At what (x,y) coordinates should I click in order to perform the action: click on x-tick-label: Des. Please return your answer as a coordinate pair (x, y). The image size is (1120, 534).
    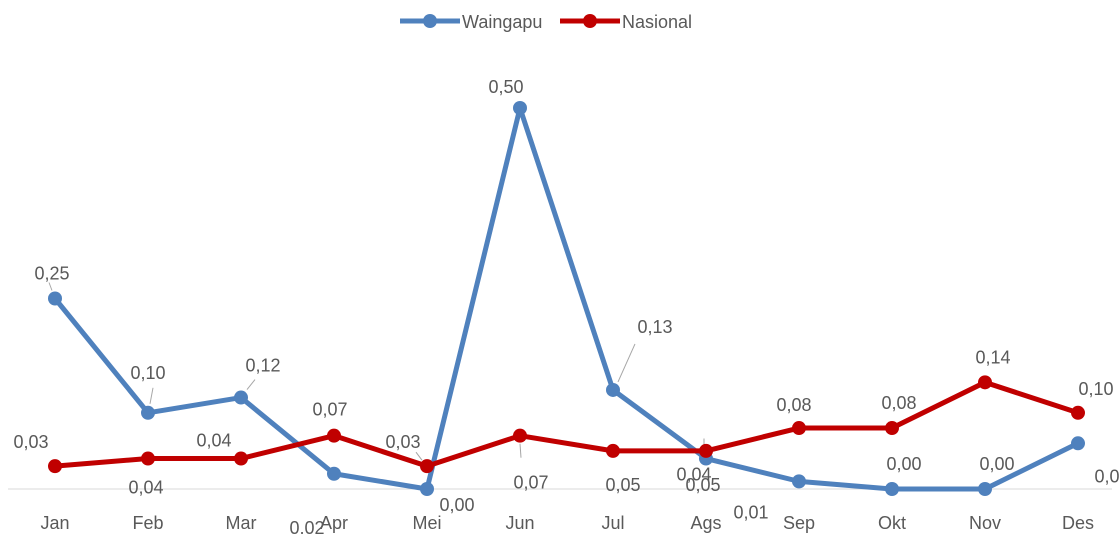
    Looking at the image, I should click on (1078, 523).